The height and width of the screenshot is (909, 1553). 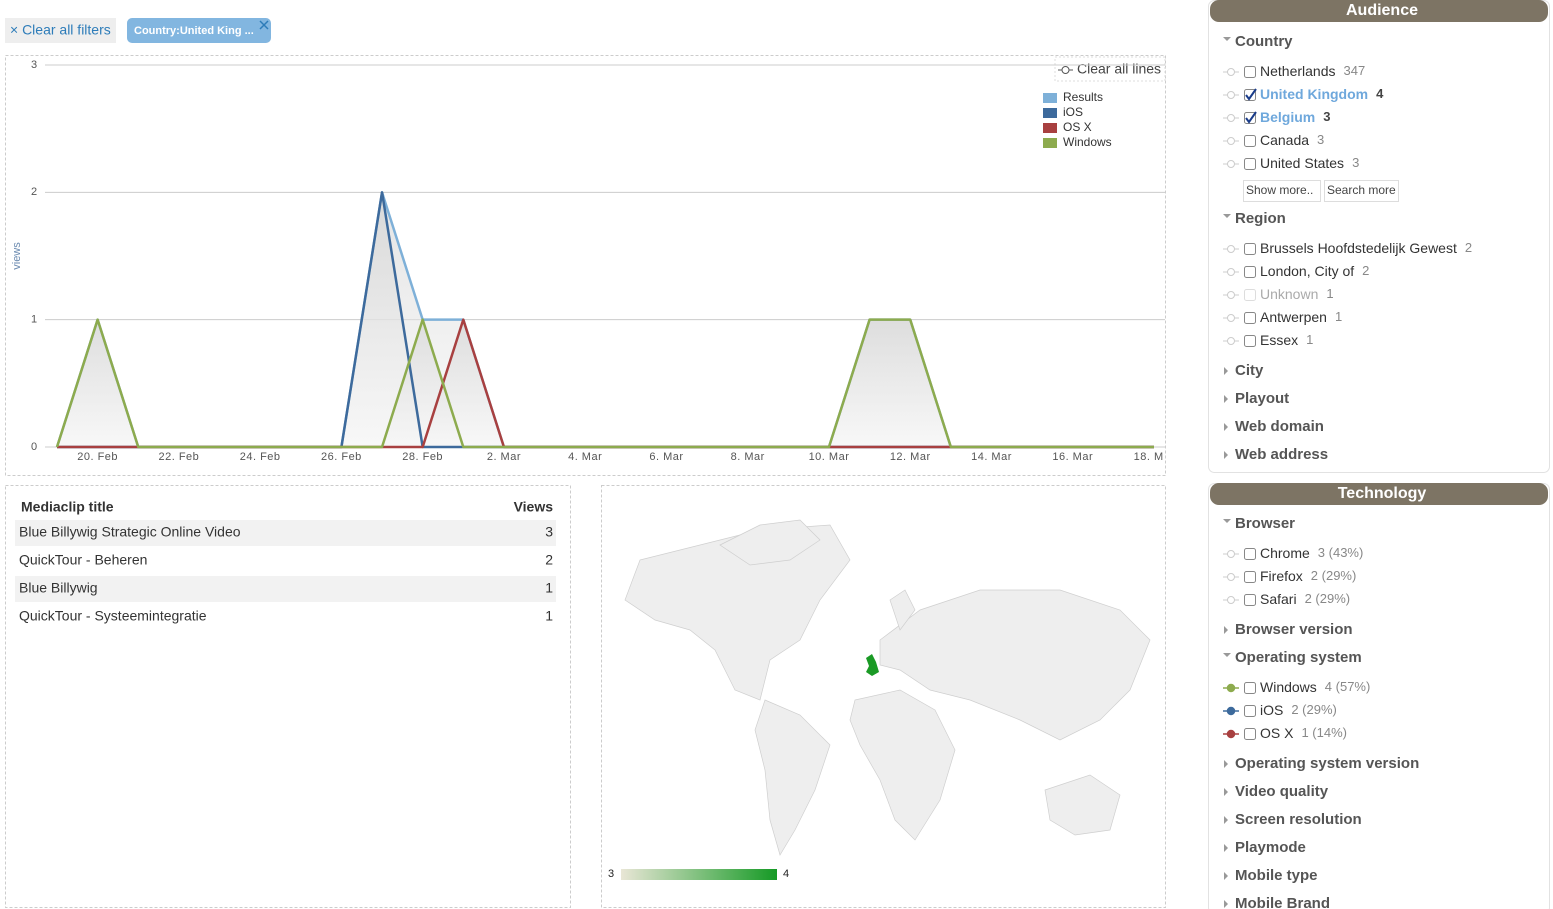 I want to click on filter-tag, so click(x=199, y=30).